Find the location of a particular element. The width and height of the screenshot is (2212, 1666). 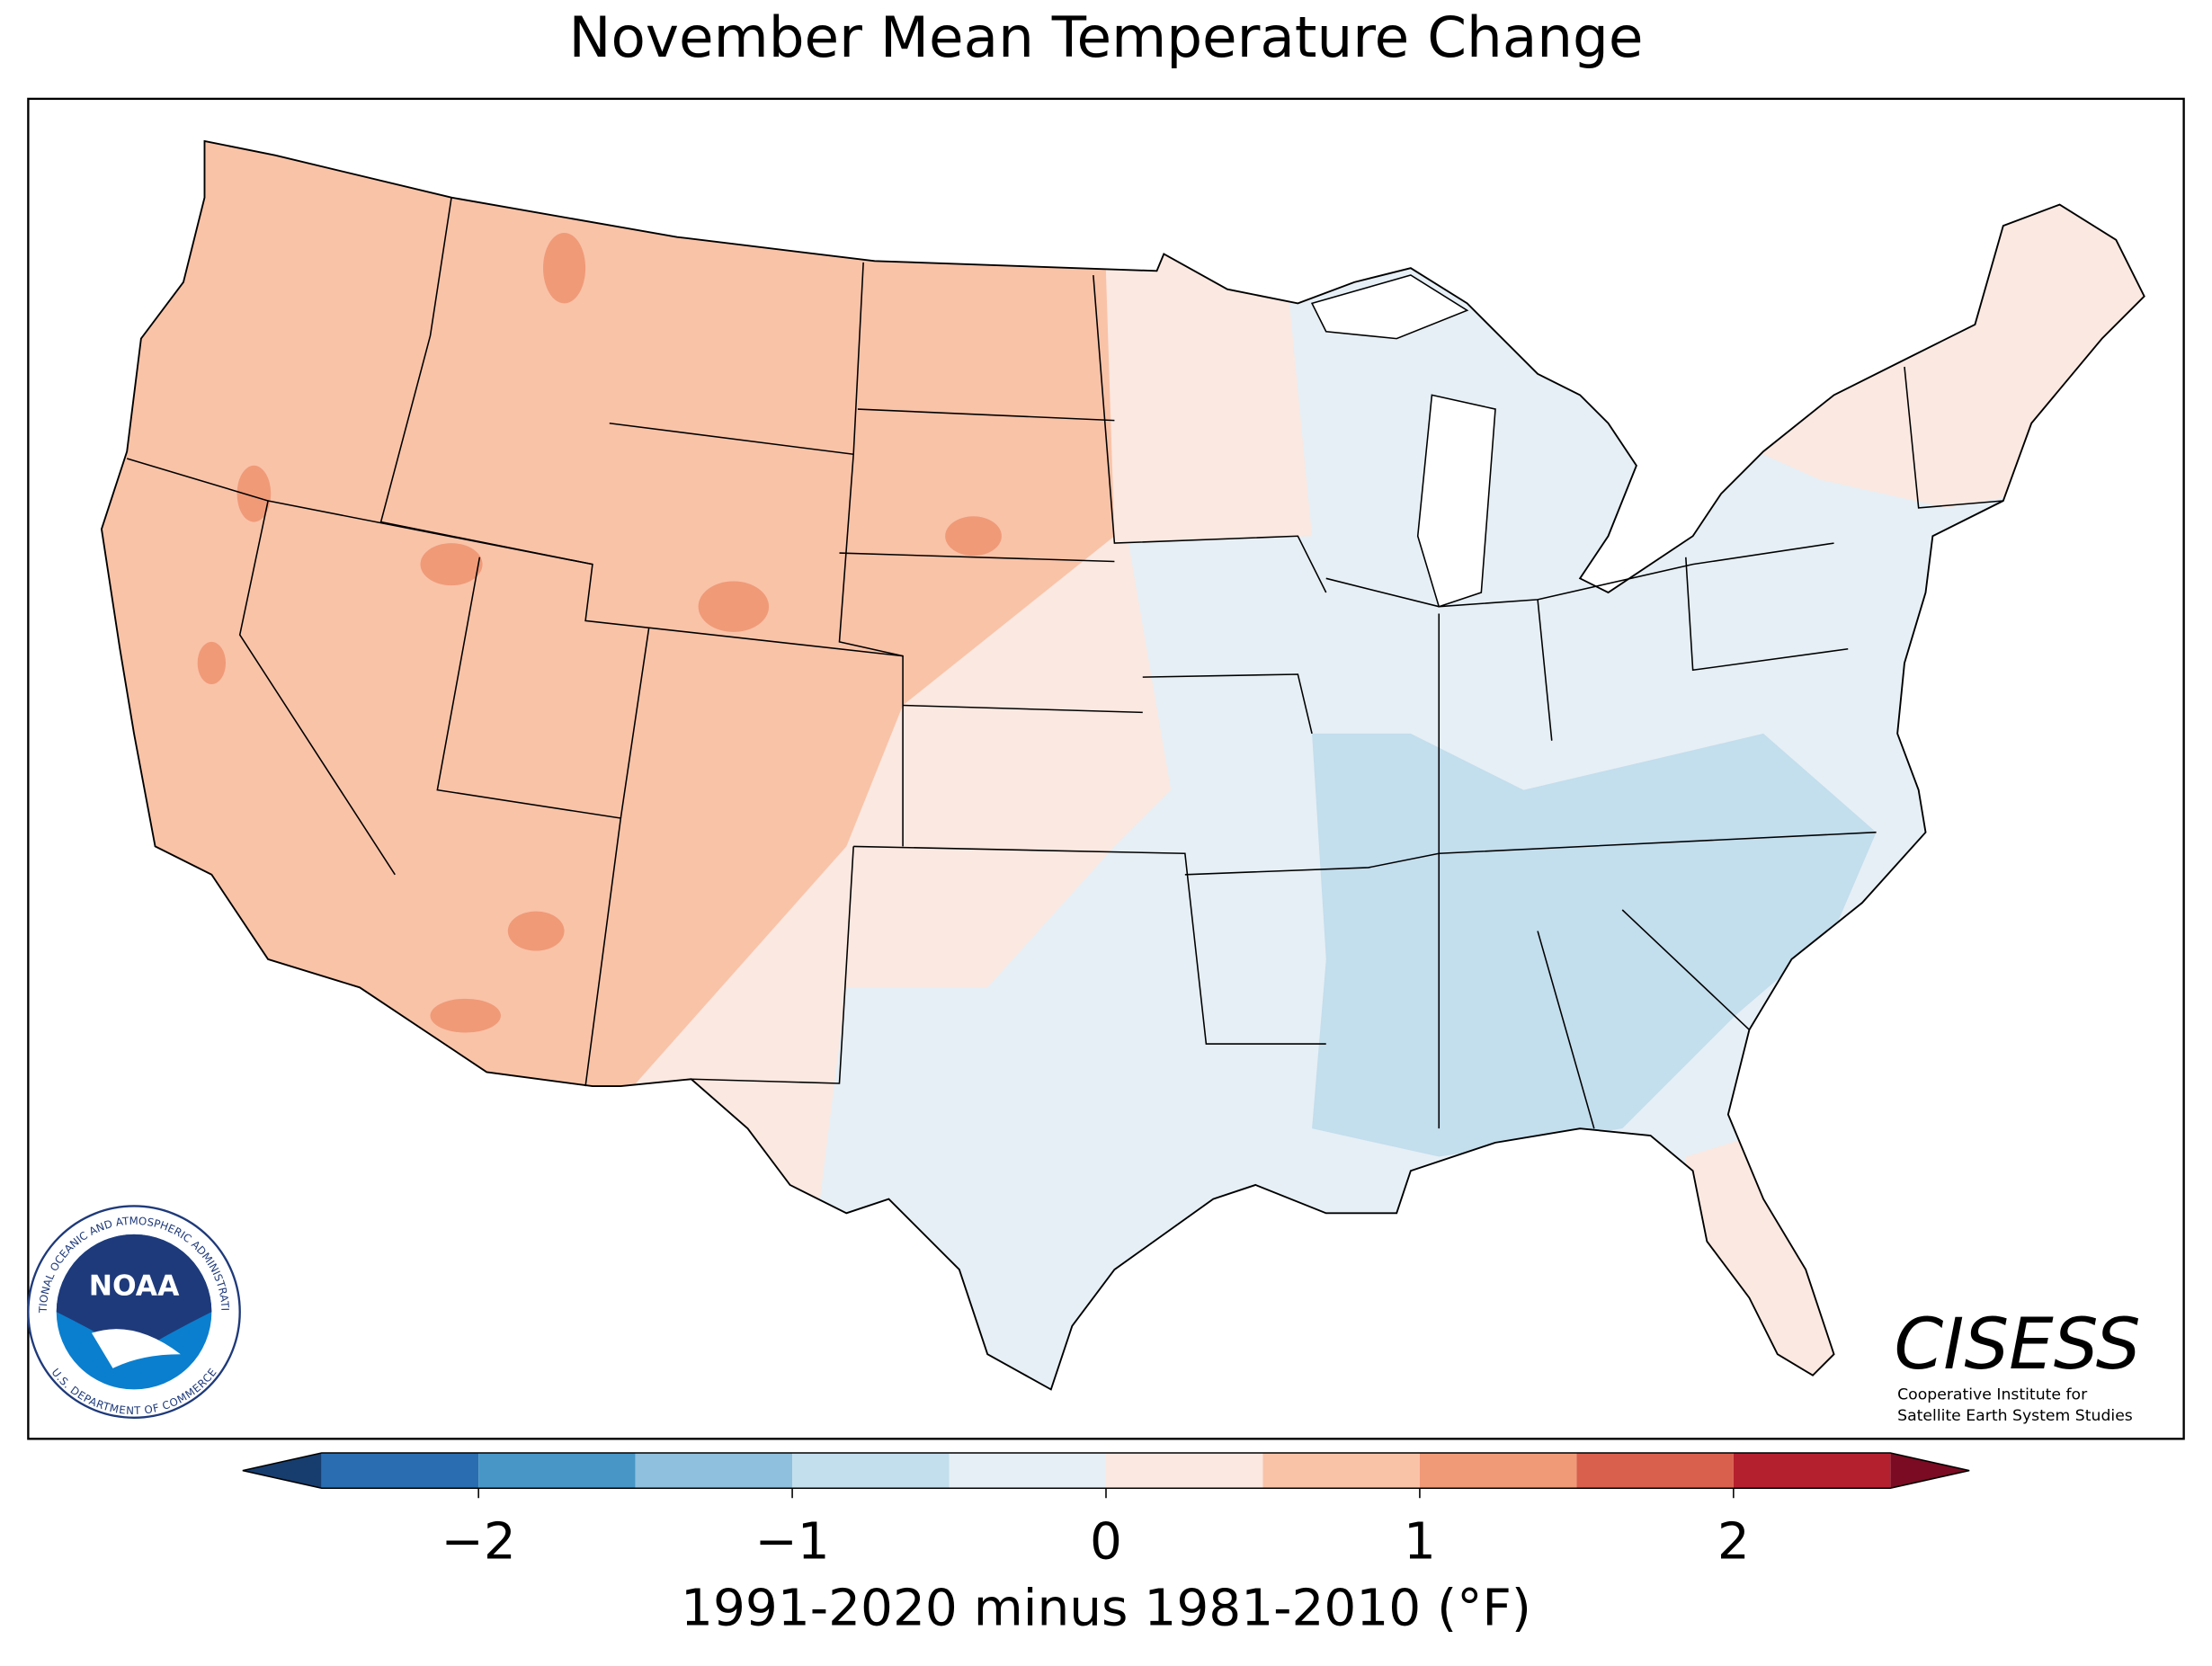

colorbar-tick-label: 1 is located at coordinates (1420, 1542).